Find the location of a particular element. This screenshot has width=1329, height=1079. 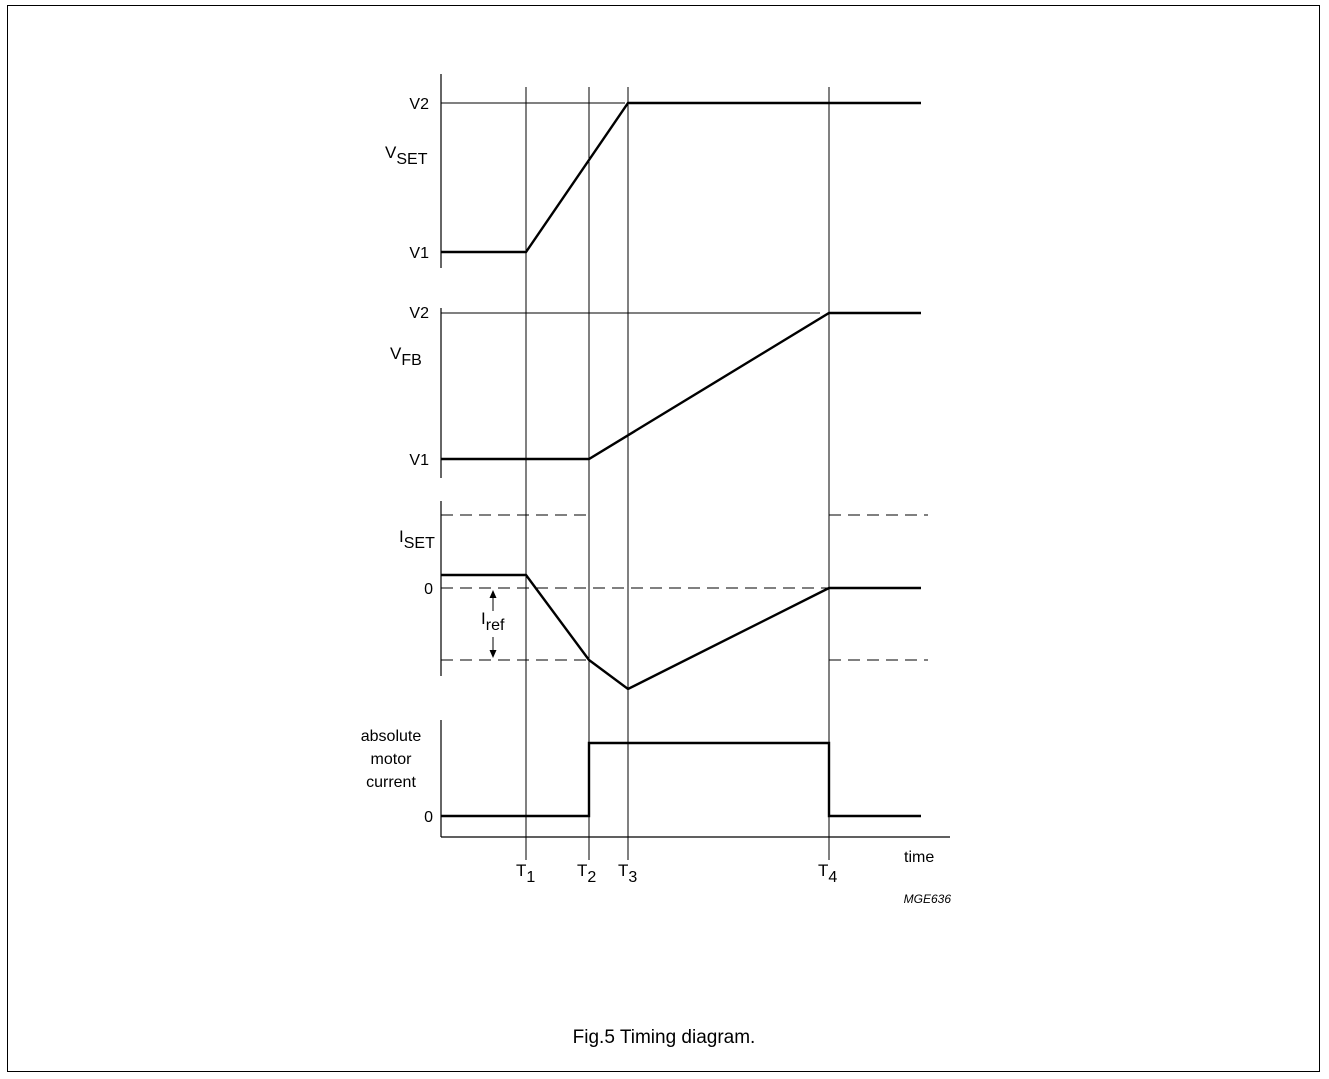

vfb-v2-label: V2 is located at coordinates (419, 313).